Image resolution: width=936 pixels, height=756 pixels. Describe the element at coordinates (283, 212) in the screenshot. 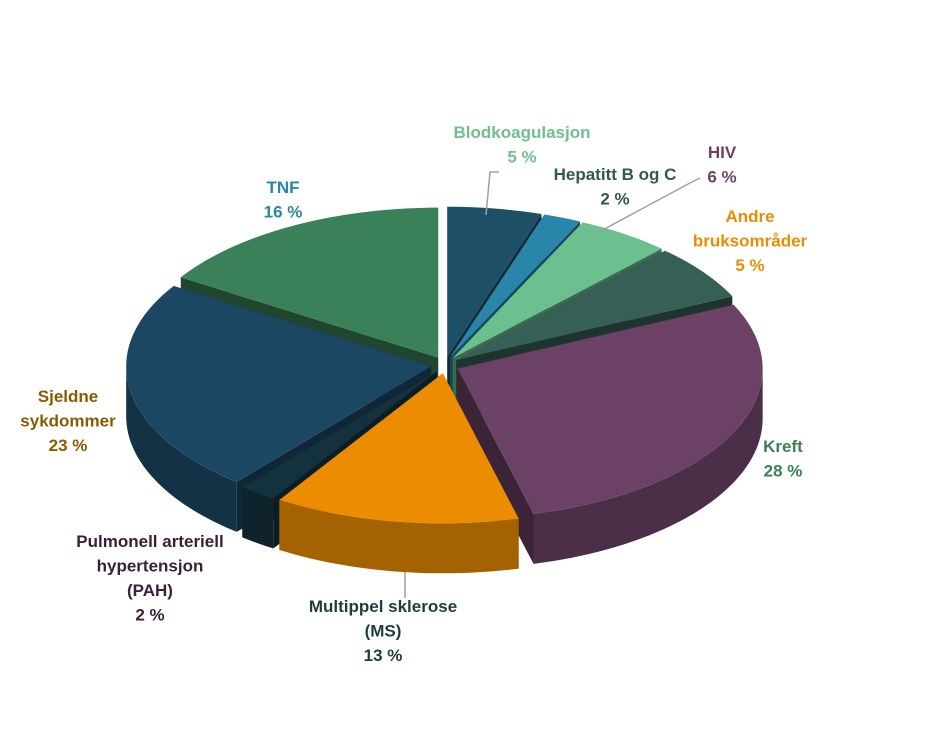

I see `value-label: 16 %` at that location.